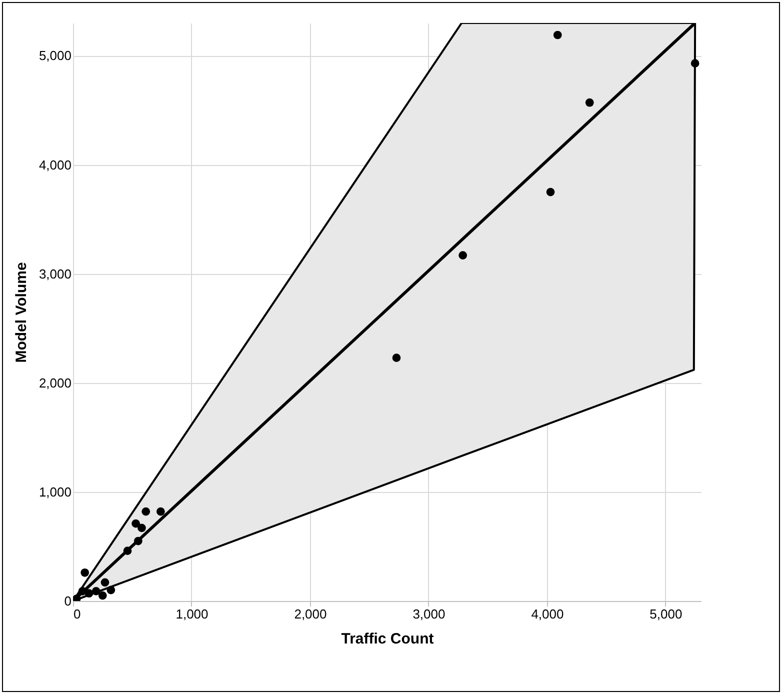 The height and width of the screenshot is (698, 784). What do you see at coordinates (55, 274) in the screenshot?
I see `y-tick-label: 3,000` at bounding box center [55, 274].